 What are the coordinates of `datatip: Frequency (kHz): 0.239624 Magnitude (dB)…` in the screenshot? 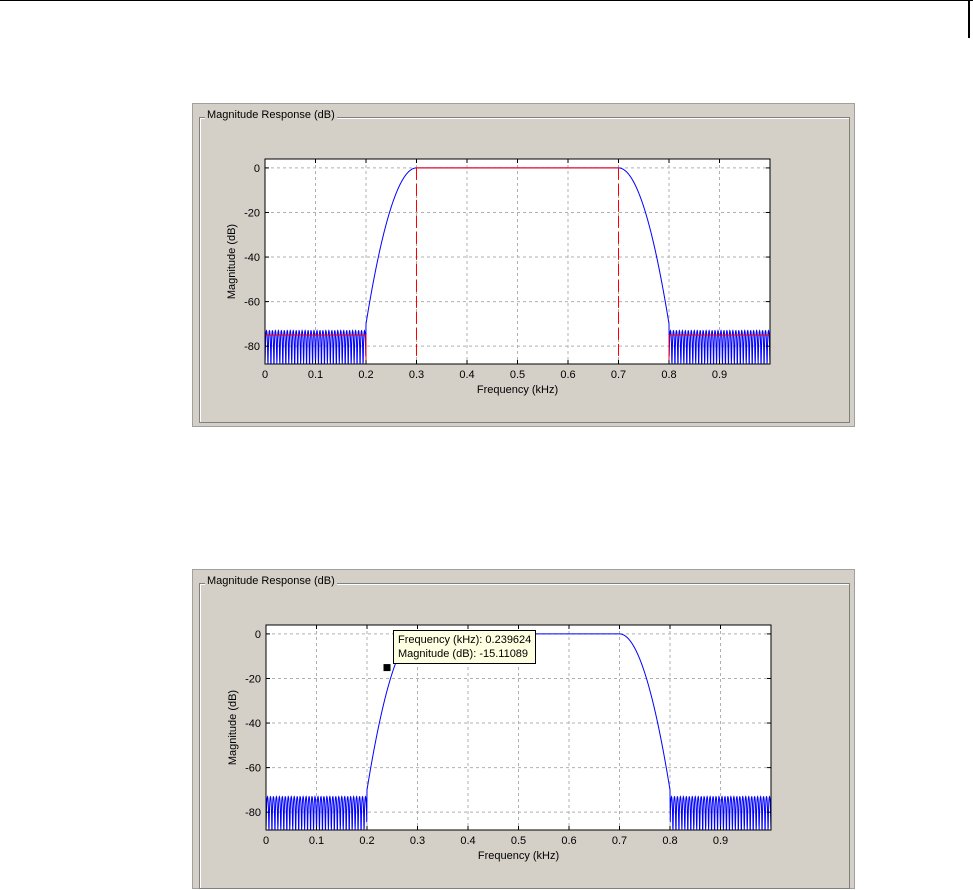 It's located at (465, 647).